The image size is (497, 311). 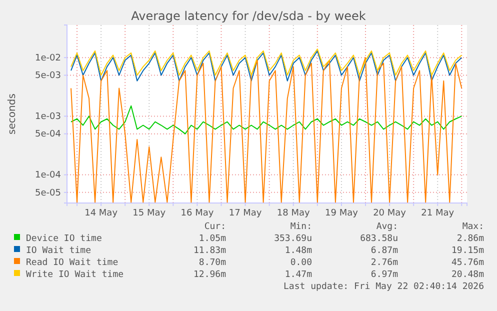 I want to click on text: 8.70m, so click(x=212, y=263).